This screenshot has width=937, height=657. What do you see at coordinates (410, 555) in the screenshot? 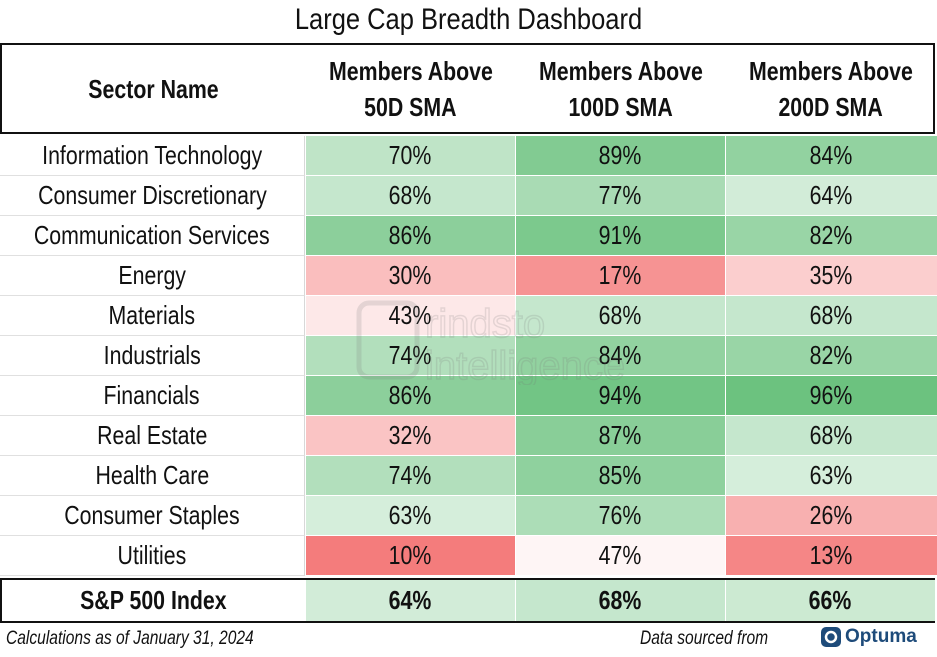
I see `value-label: 10%` at bounding box center [410, 555].